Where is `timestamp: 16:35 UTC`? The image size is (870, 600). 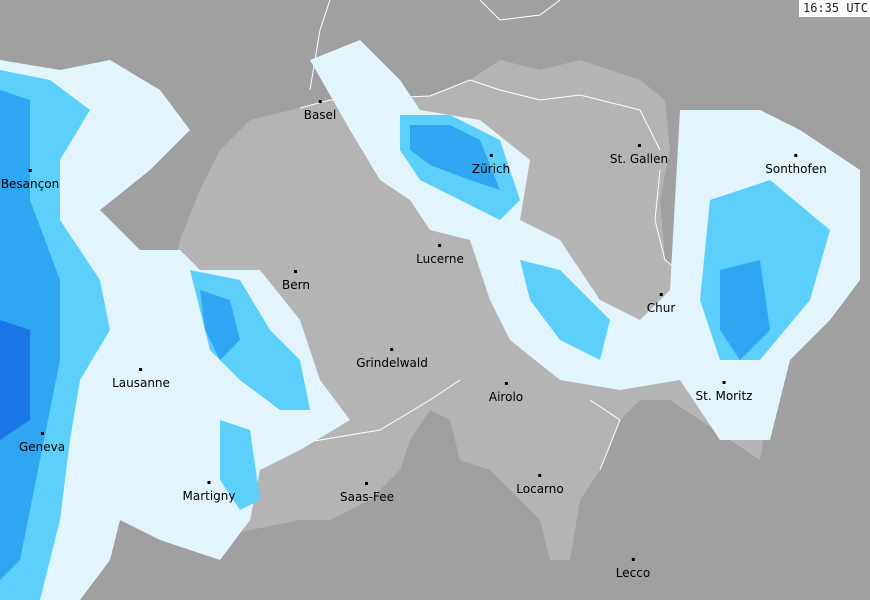 timestamp: 16:35 UTC is located at coordinates (834, 8).